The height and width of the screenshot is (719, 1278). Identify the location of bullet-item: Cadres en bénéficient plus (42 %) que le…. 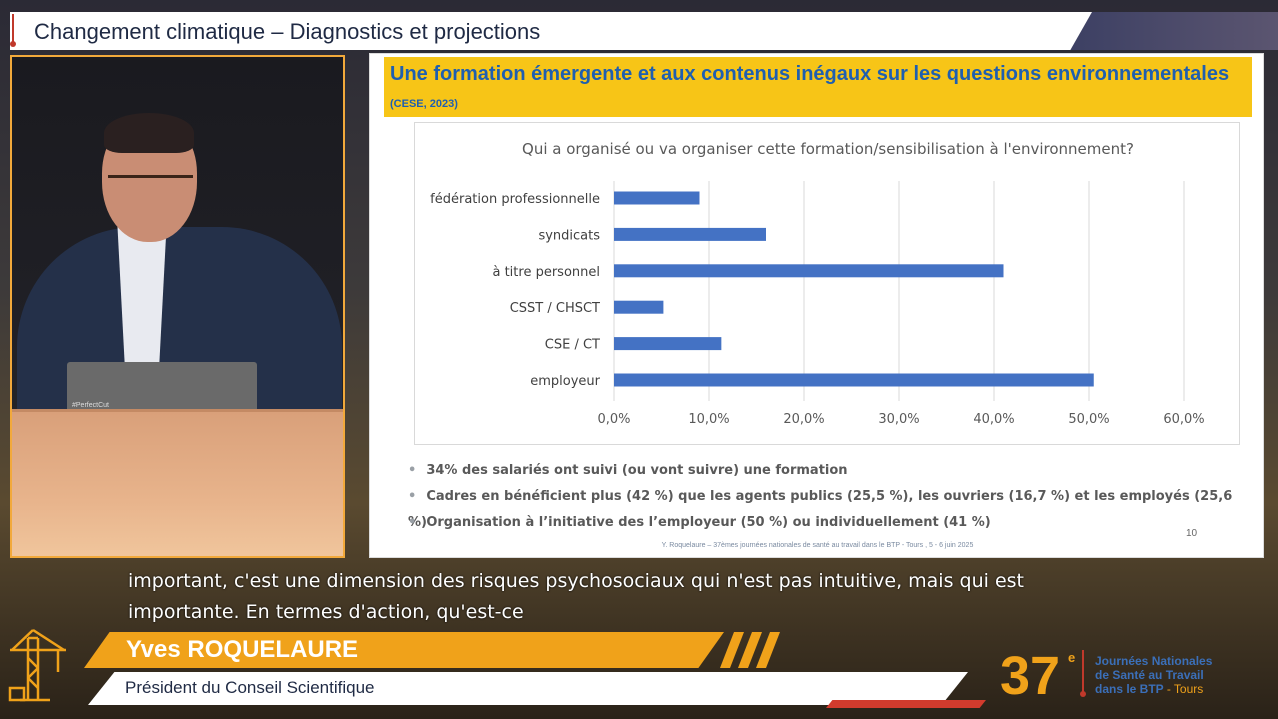
(828, 507).